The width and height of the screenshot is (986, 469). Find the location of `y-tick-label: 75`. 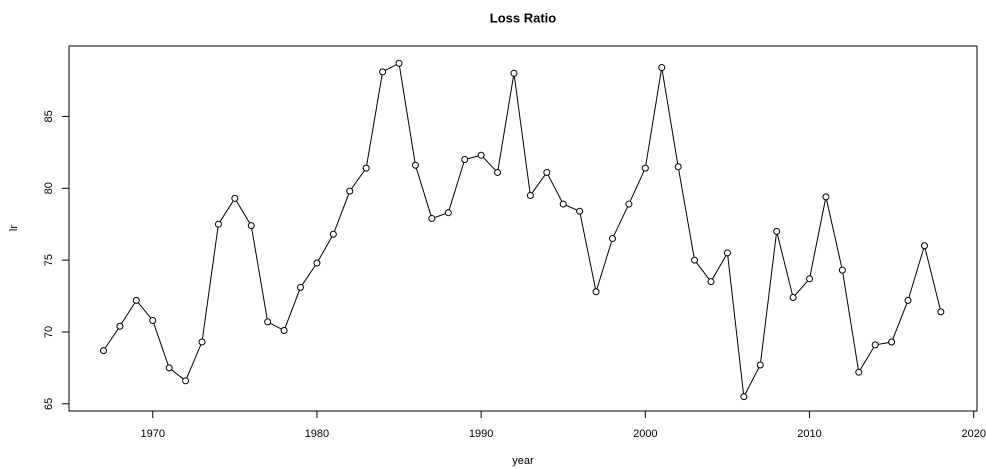

y-tick-label: 75 is located at coordinates (49, 260).